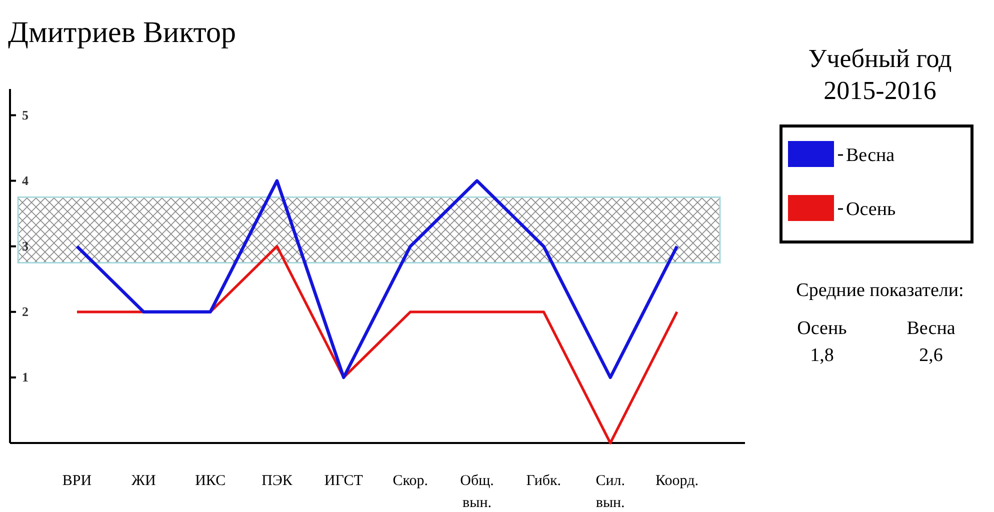  I want to click on x-tick-label: ЖИ, so click(144, 481).